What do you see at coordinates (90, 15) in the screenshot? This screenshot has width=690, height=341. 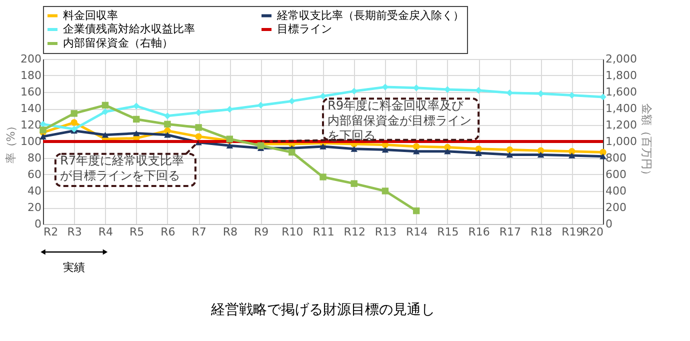 I see `legend-label: 料金回収率` at bounding box center [90, 15].